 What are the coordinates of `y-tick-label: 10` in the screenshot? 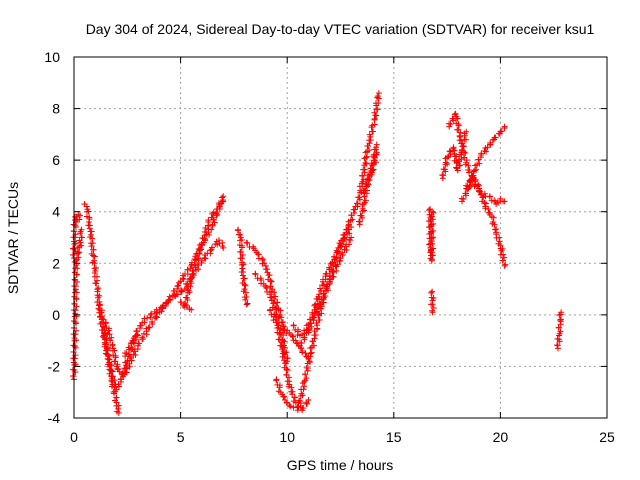 It's located at (52, 57).